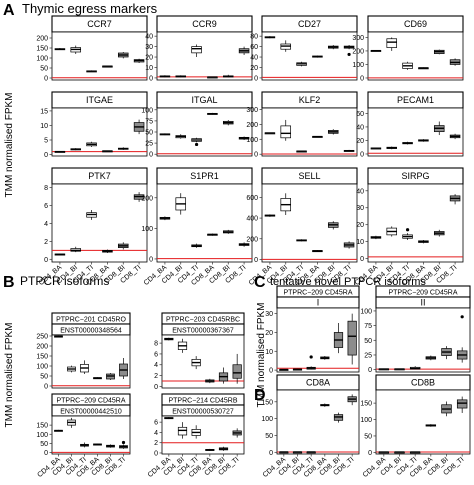 Image resolution: width=474 pixels, height=485 pixels. I want to click on panel-7: PECAM1 0 20 40 60, so click(410, 124).